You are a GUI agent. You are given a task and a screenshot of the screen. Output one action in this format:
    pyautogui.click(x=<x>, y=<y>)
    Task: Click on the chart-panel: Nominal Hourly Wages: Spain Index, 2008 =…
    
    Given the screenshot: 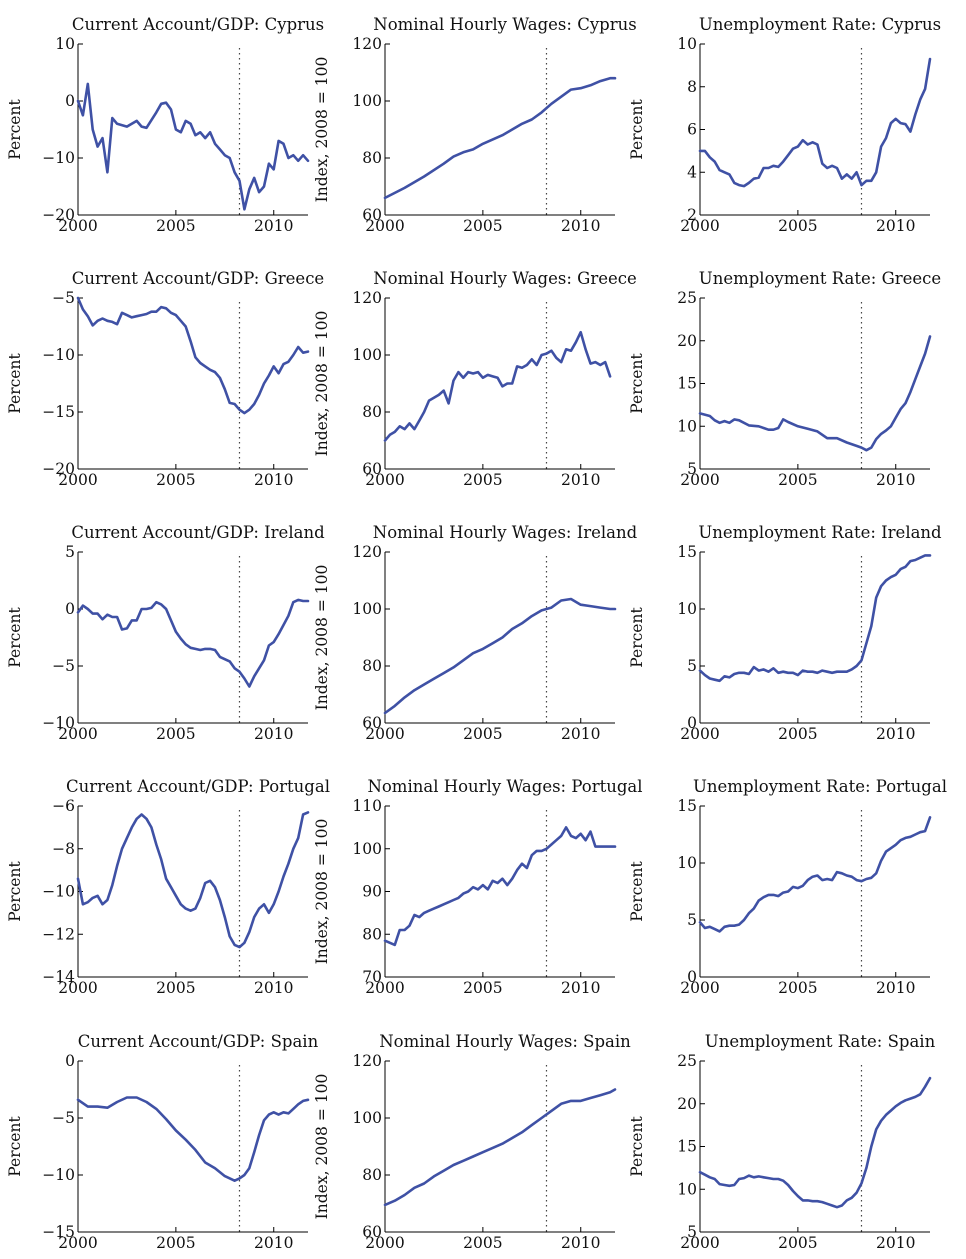 What is the action you would take?
    pyautogui.click(x=472, y=1142)
    